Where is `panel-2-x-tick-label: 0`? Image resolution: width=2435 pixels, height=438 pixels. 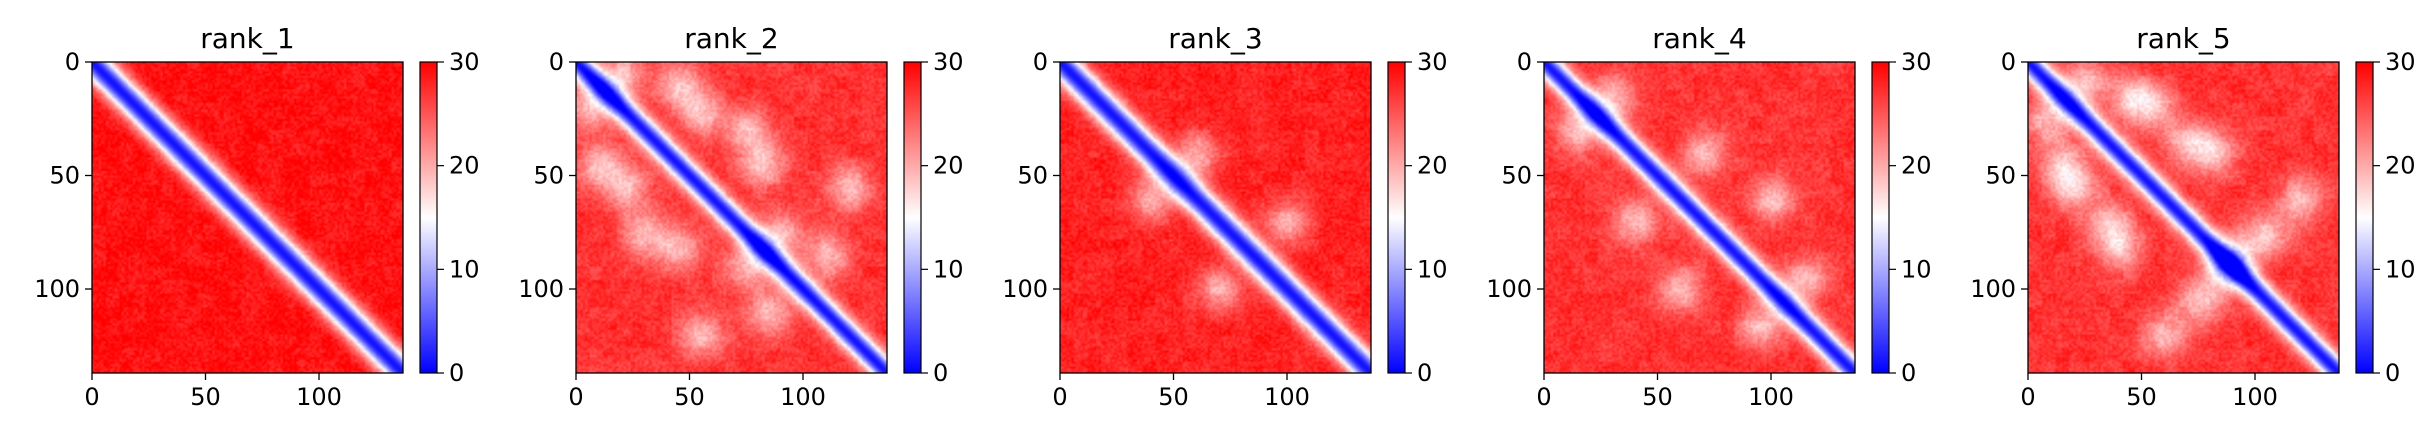
panel-2-x-tick-label: 0 is located at coordinates (575, 397).